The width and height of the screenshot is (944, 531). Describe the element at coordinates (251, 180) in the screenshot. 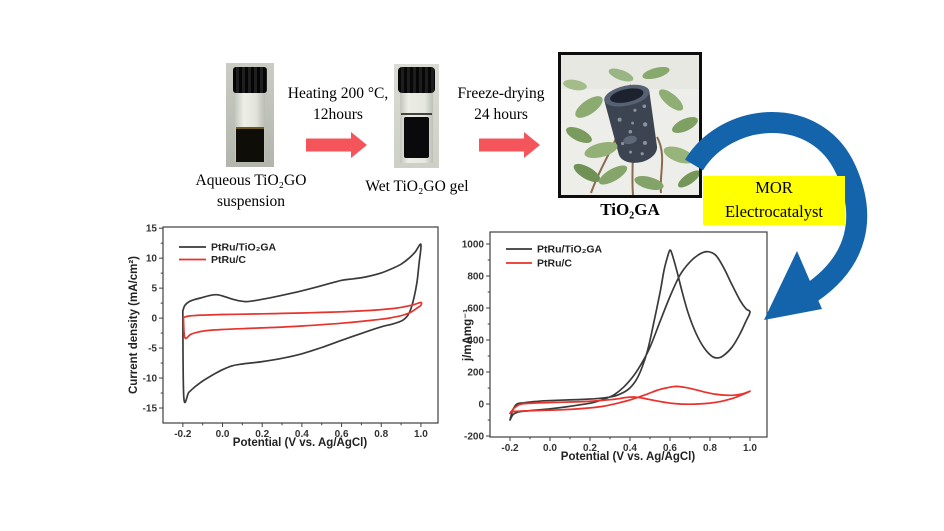

I see `step1-label-line1: Aqueous TiO₂GO` at that location.